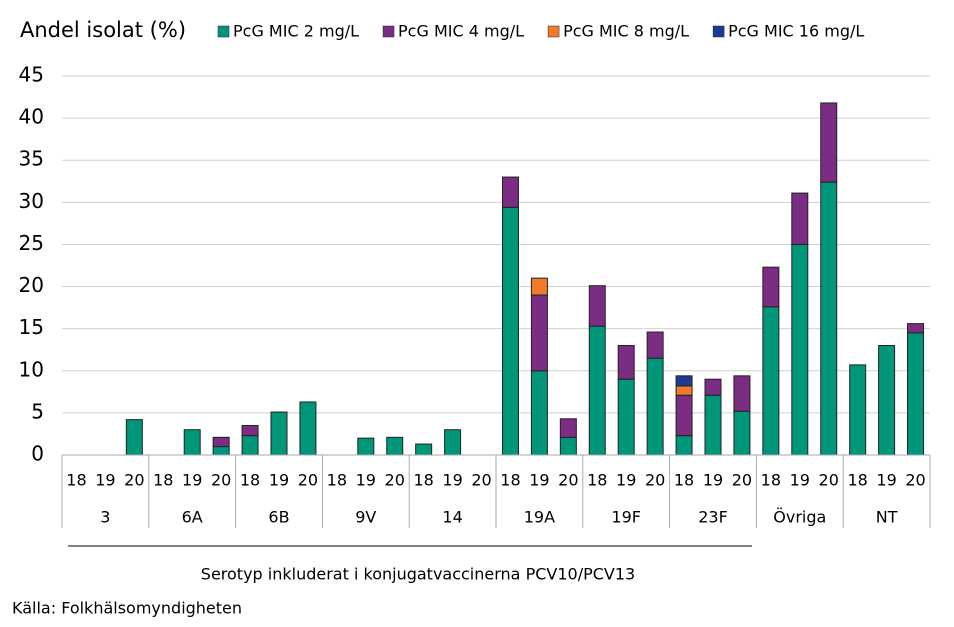 The width and height of the screenshot is (954, 627). I want to click on y-tick-label: 45, so click(31, 75).